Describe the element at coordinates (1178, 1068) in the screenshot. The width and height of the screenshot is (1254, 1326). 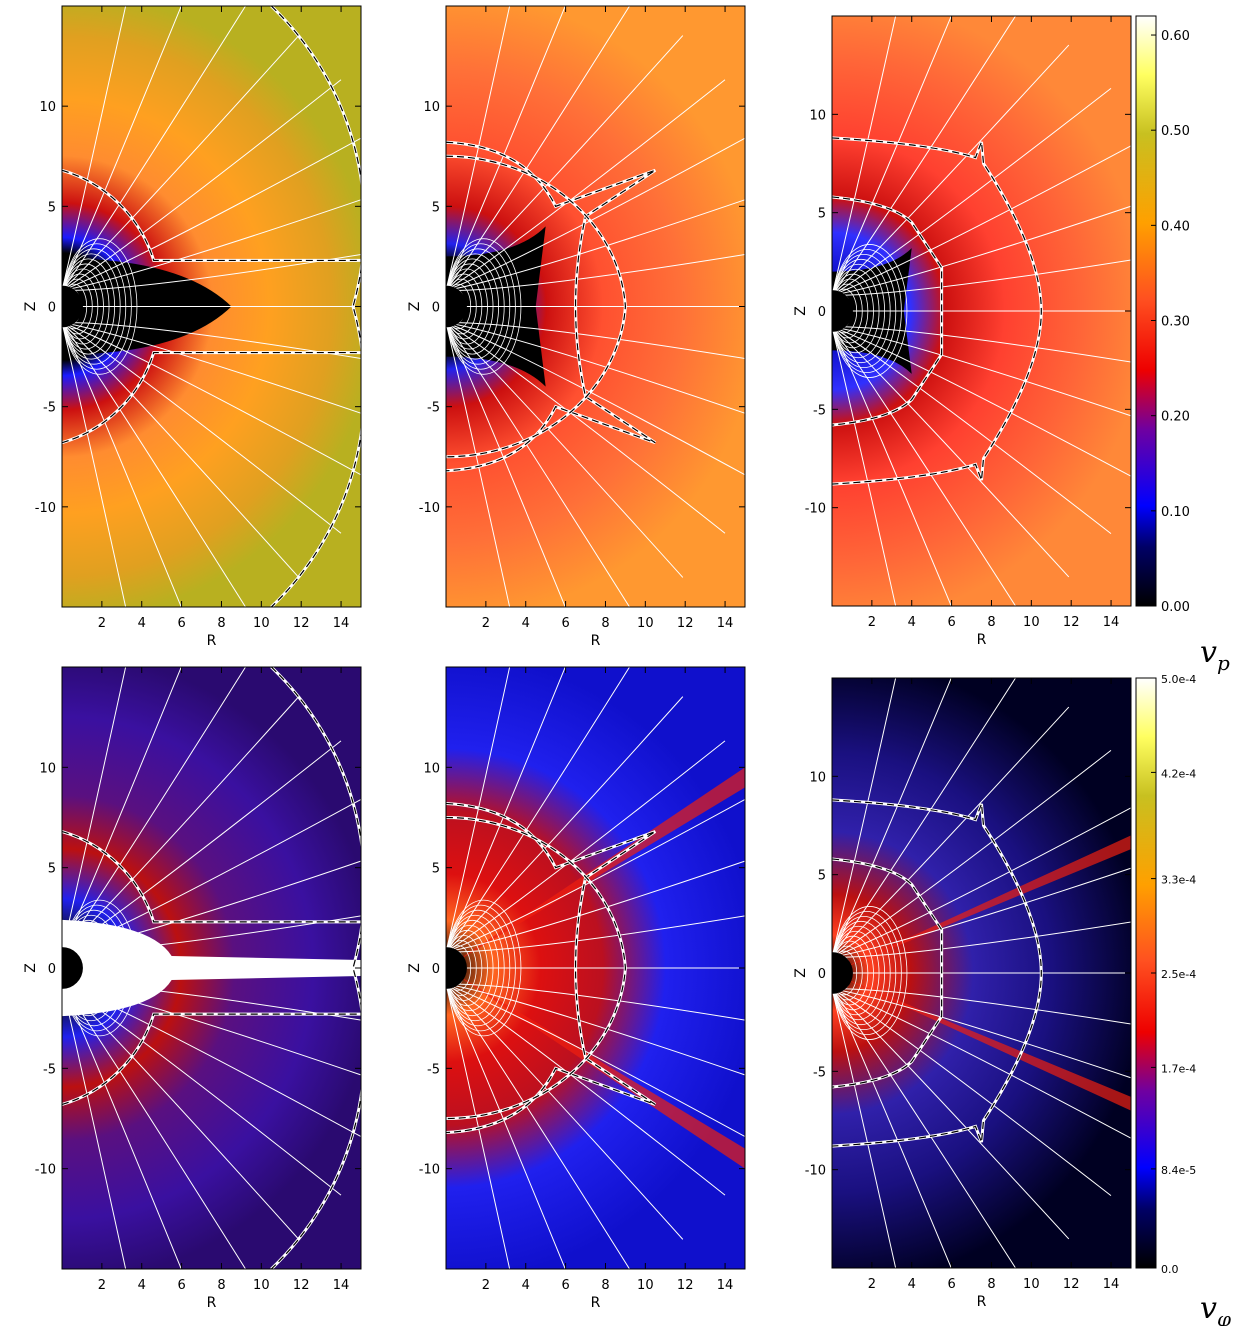
I see `colorbar-tick-label: 1.7e-4` at that location.